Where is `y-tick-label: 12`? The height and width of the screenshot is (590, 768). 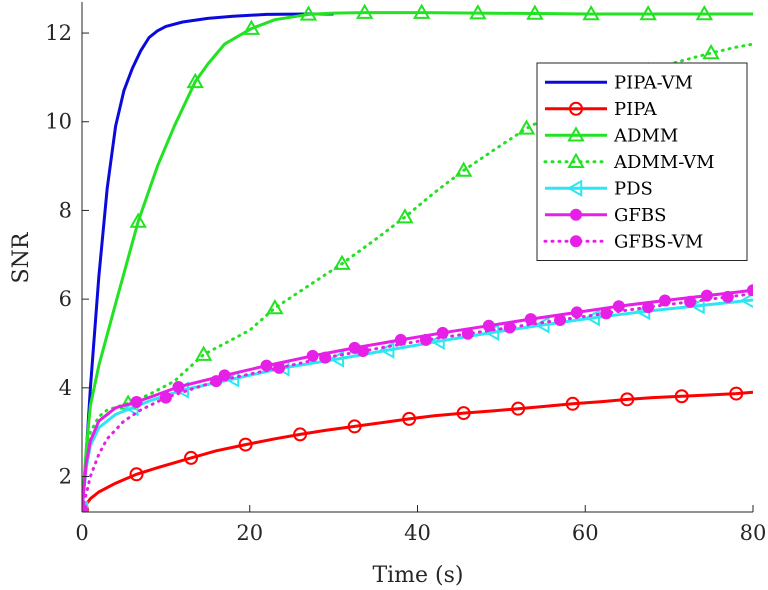
y-tick-label: 12 is located at coordinates (58, 33).